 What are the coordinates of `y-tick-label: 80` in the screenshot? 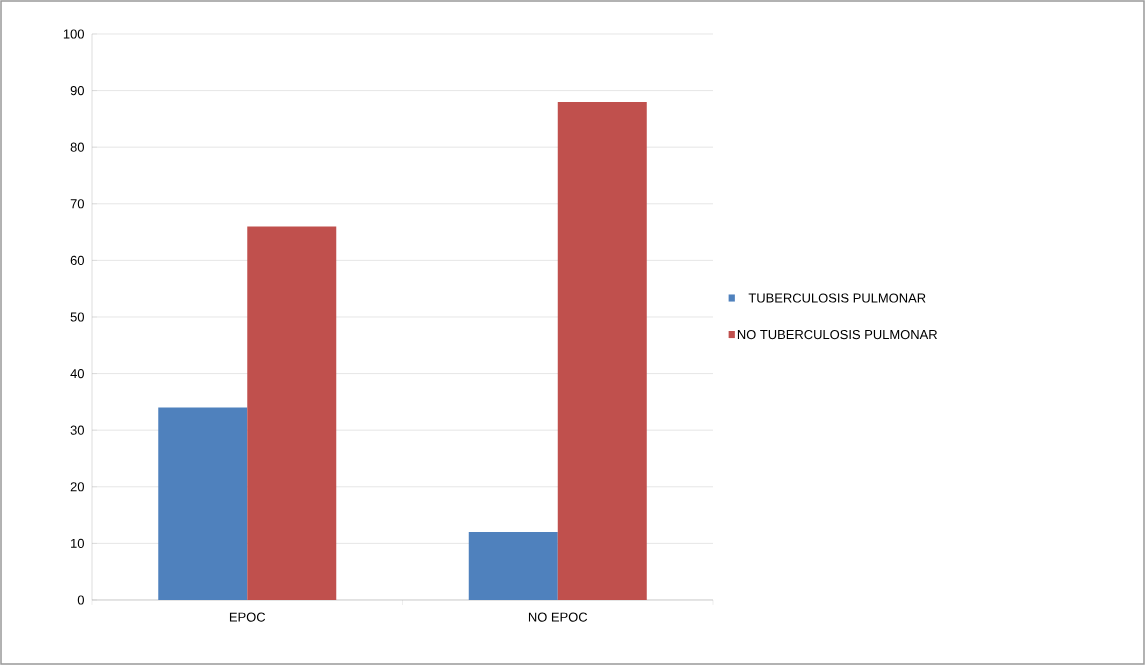 It's located at (77, 147).